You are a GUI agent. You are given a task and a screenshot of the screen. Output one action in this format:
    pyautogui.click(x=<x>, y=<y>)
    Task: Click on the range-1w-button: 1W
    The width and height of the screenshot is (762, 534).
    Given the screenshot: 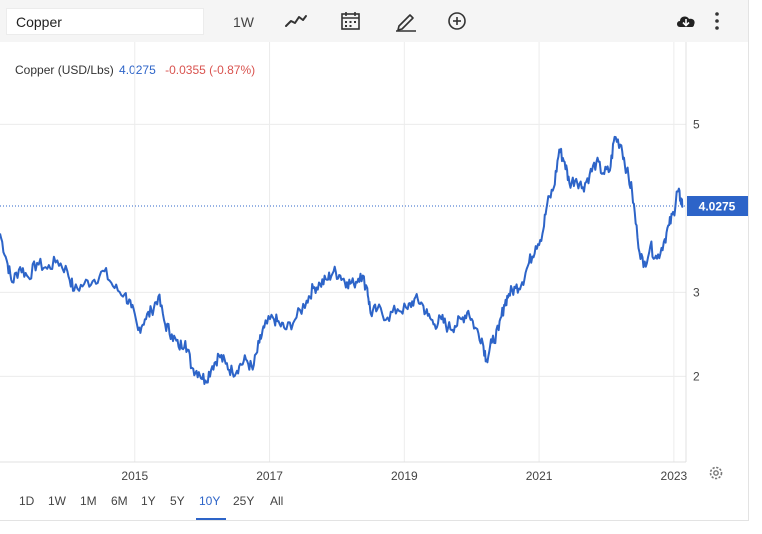 What is the action you would take?
    pyautogui.click(x=57, y=501)
    